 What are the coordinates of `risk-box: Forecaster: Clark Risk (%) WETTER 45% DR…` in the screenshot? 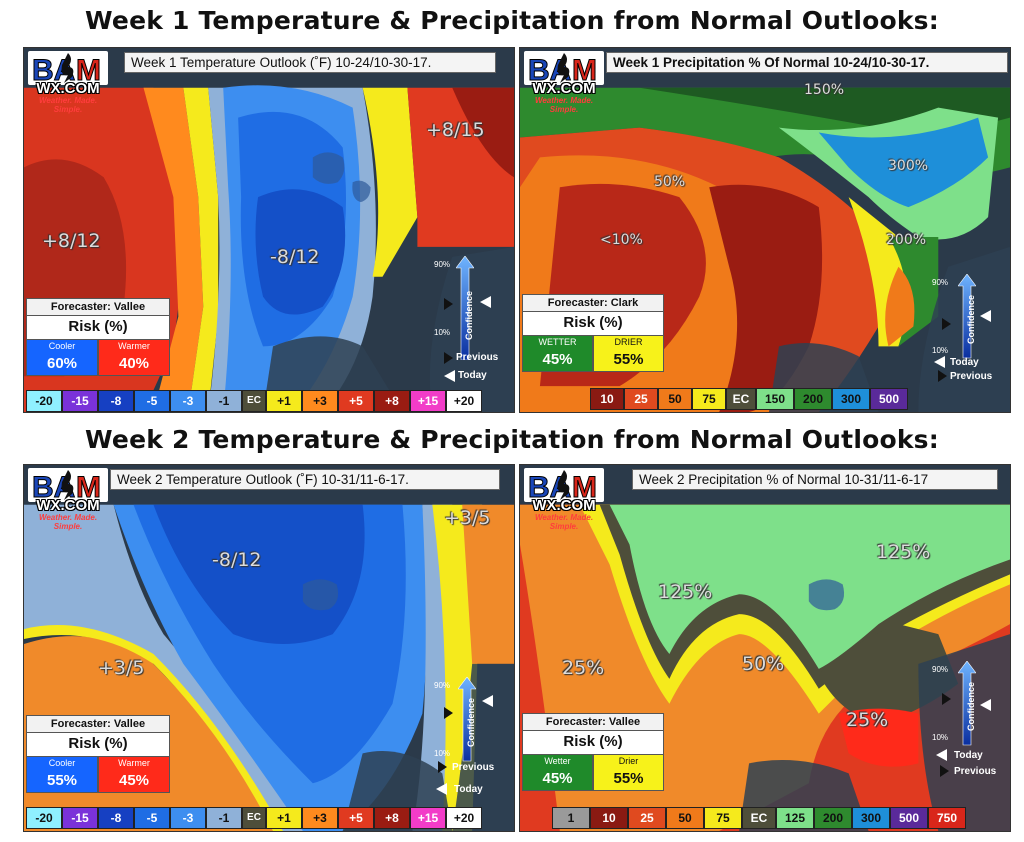 It's located at (593, 333).